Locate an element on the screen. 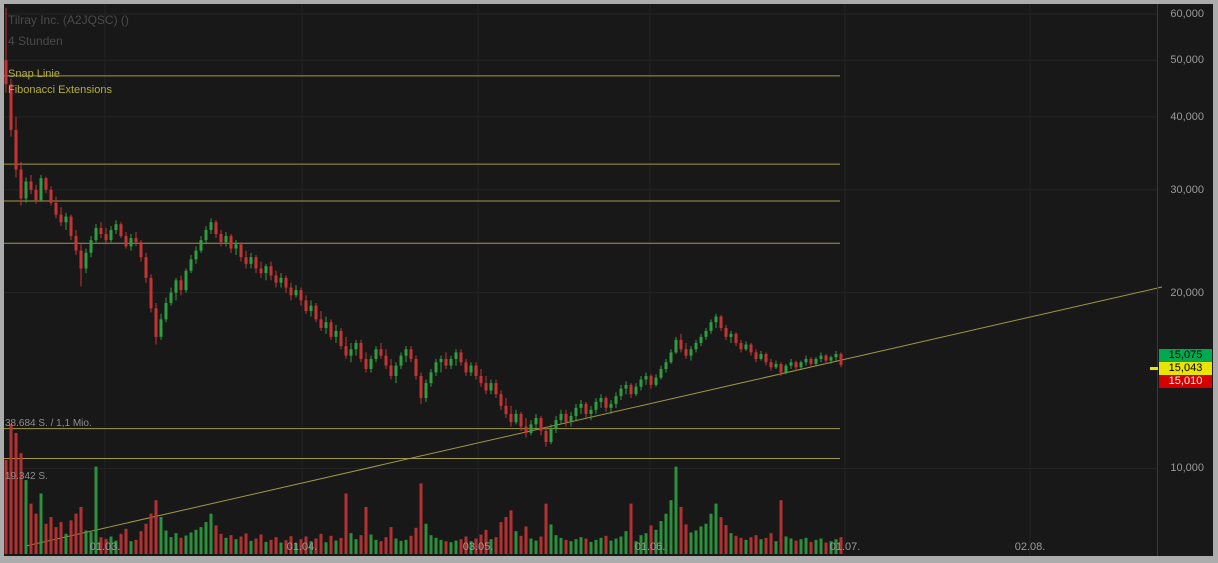 This screenshot has width=1218, height=563. price-axis-label: 60,000 is located at coordinates (1187, 14).